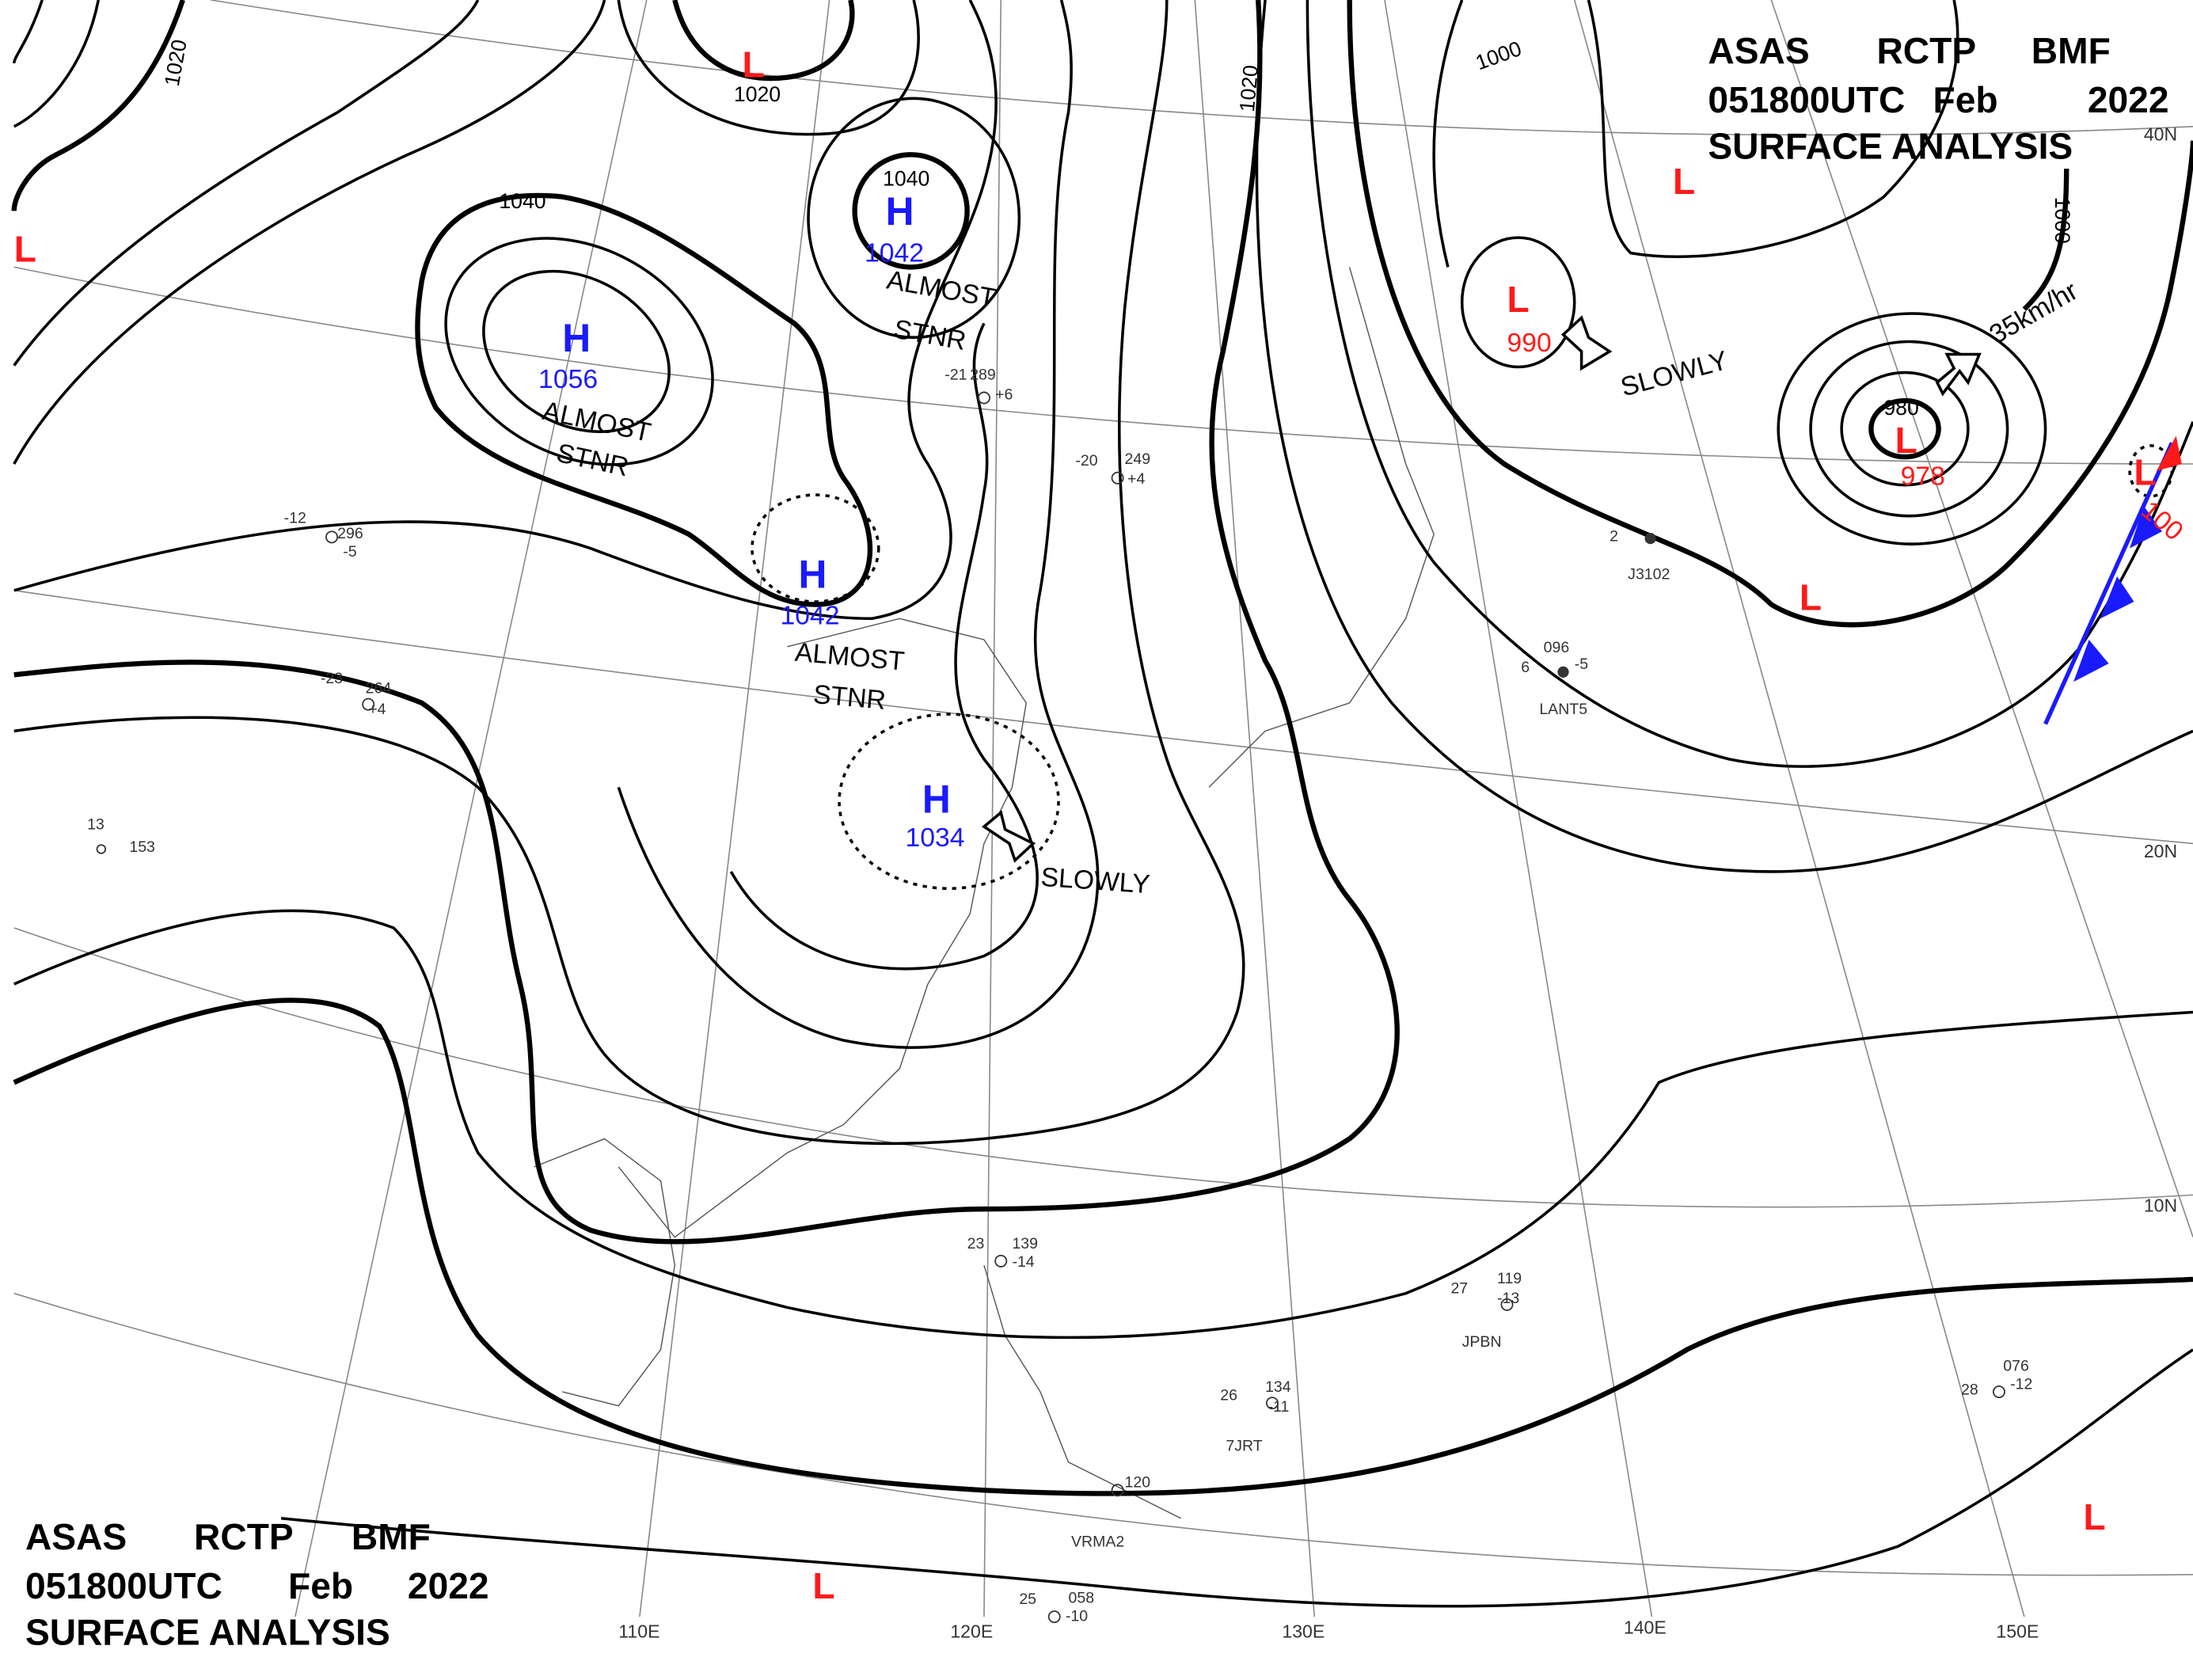 The width and height of the screenshot is (2193, 1680). I want to click on header-text: BMF, so click(2071, 50).